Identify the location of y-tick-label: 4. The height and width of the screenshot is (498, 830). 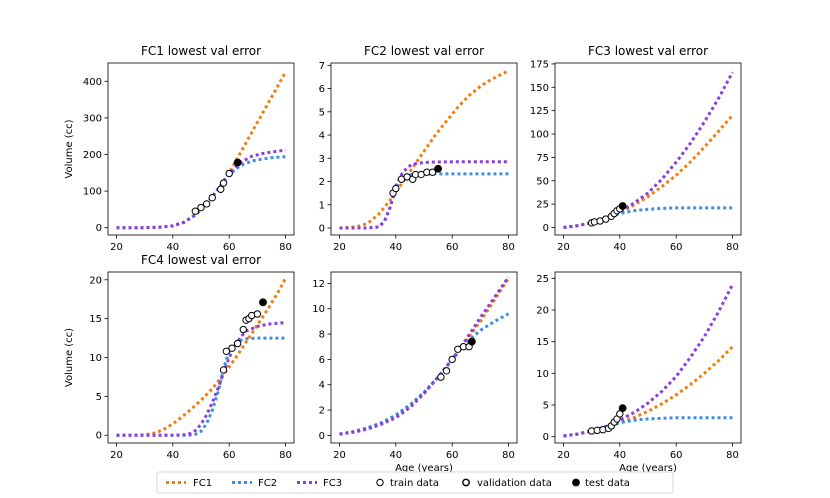
(322, 385).